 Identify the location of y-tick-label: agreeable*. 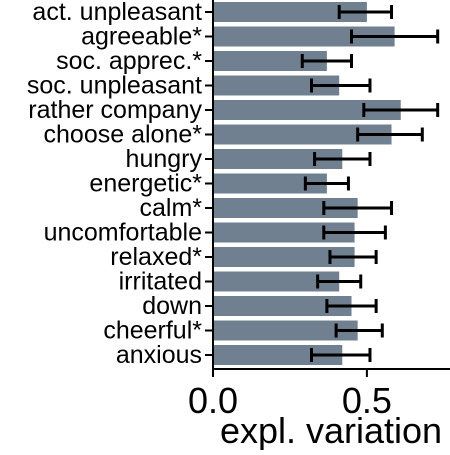
(141, 37).